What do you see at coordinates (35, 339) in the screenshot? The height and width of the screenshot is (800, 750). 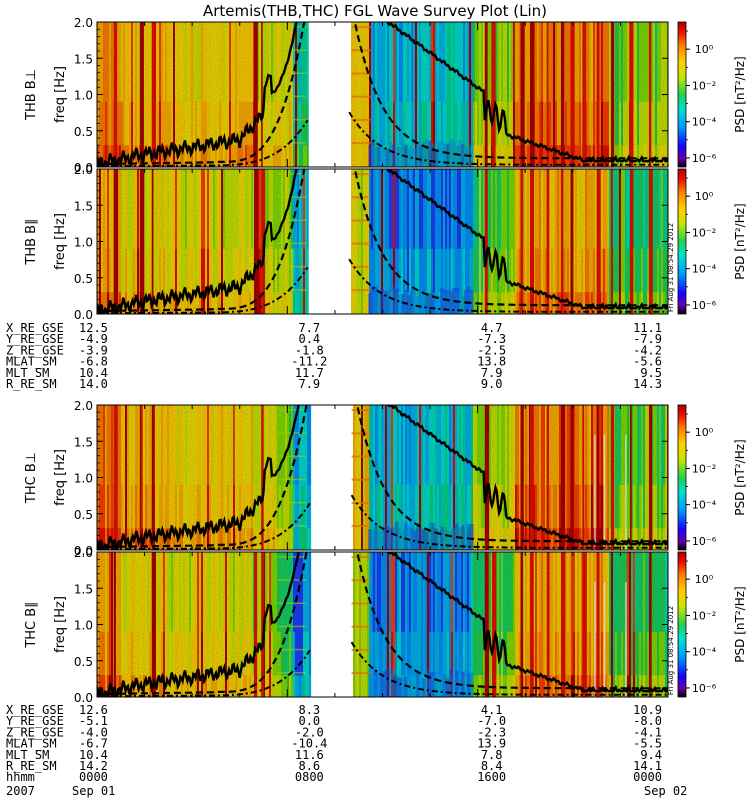 I see `ephemeris-row-label: Y_RE_GSE` at bounding box center [35, 339].